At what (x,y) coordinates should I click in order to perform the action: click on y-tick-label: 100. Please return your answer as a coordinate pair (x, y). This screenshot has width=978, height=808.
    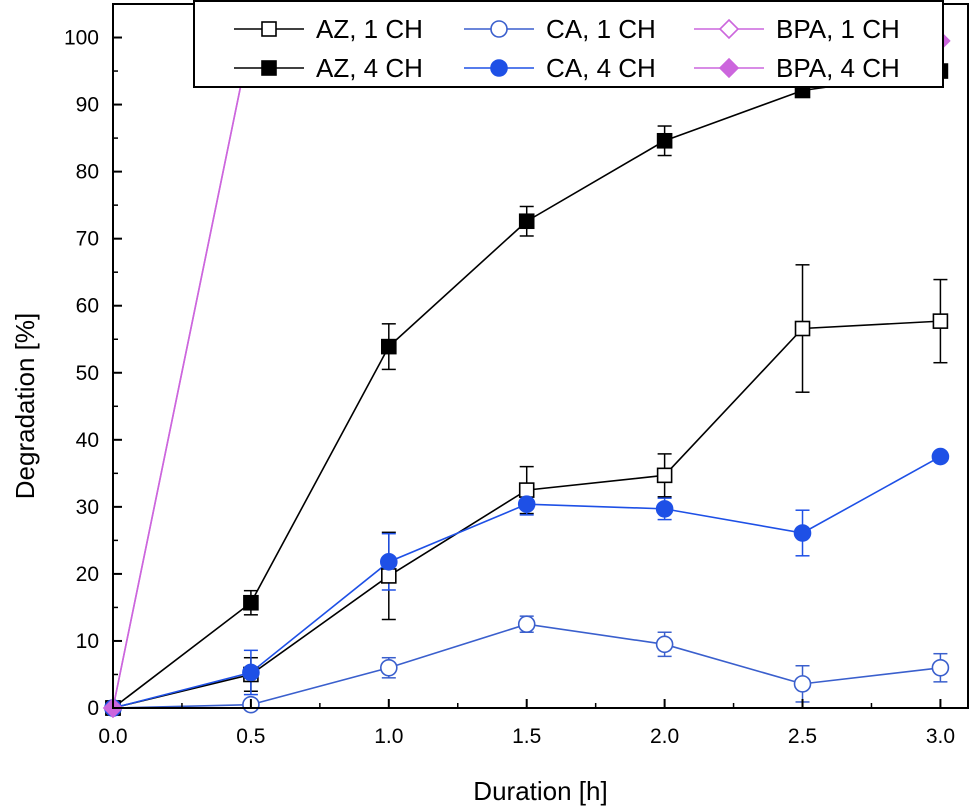
    Looking at the image, I should click on (81, 38).